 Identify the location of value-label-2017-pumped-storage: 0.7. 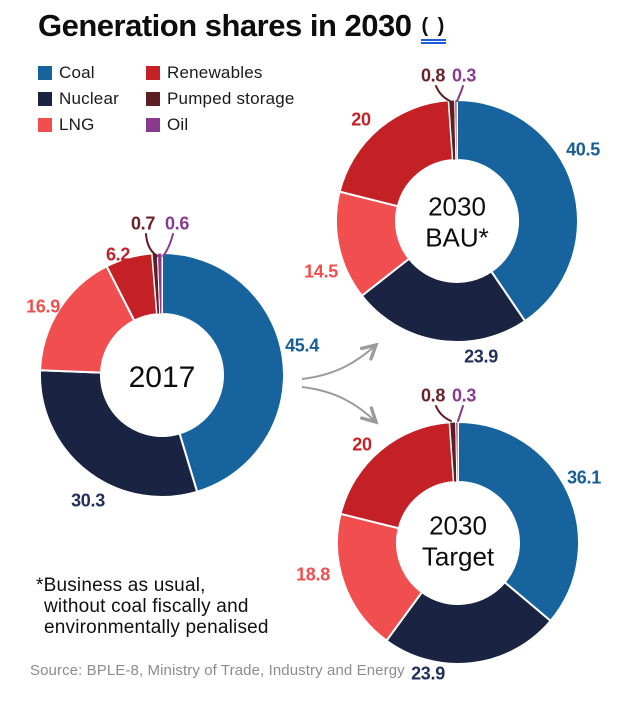
(143, 223).